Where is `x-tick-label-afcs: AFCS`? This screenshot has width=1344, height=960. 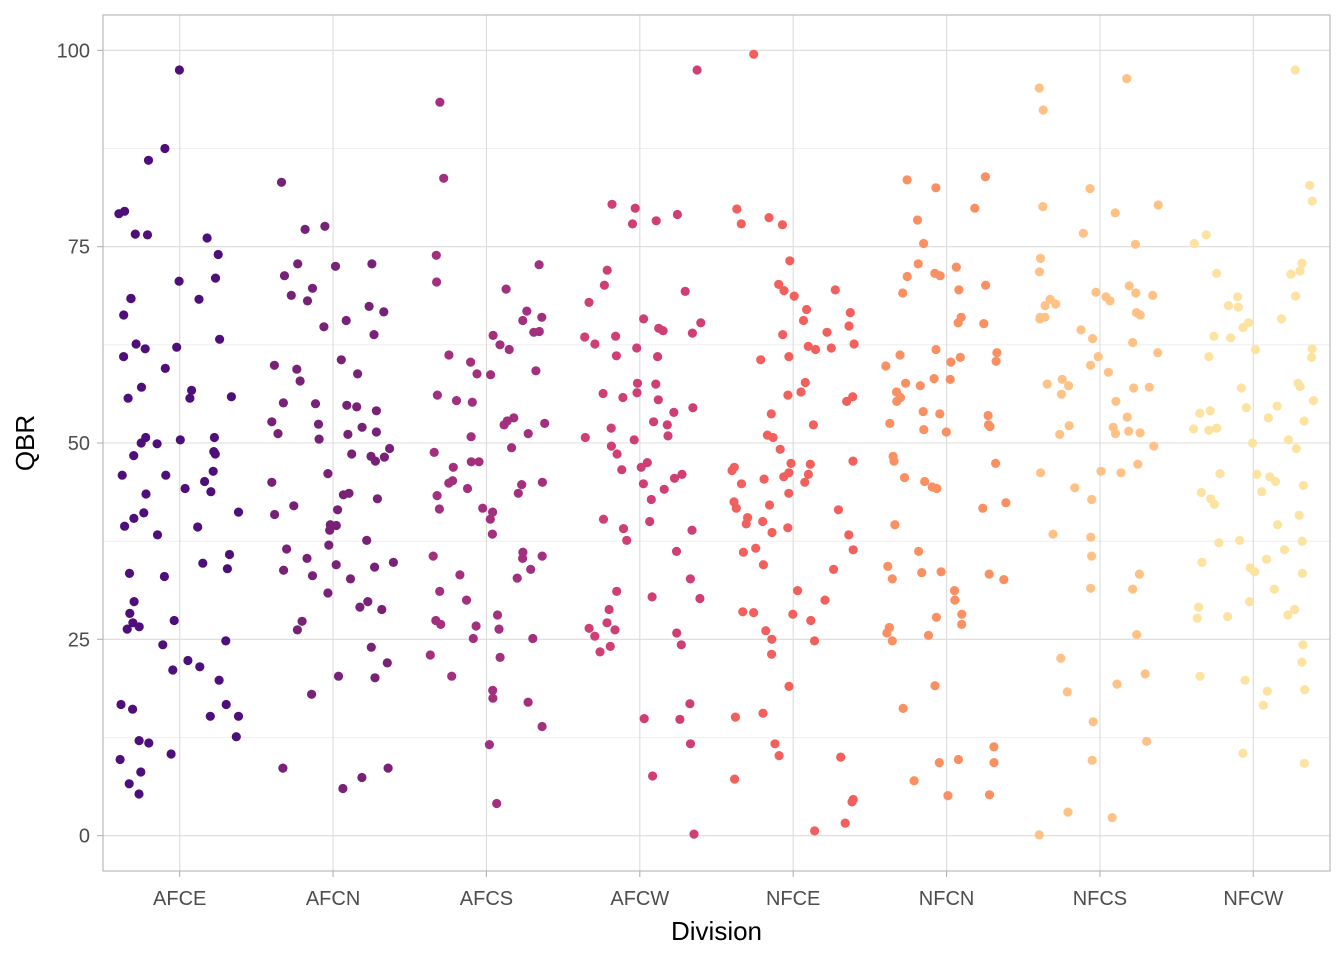 x-tick-label-afcs: AFCS is located at coordinates (486, 899).